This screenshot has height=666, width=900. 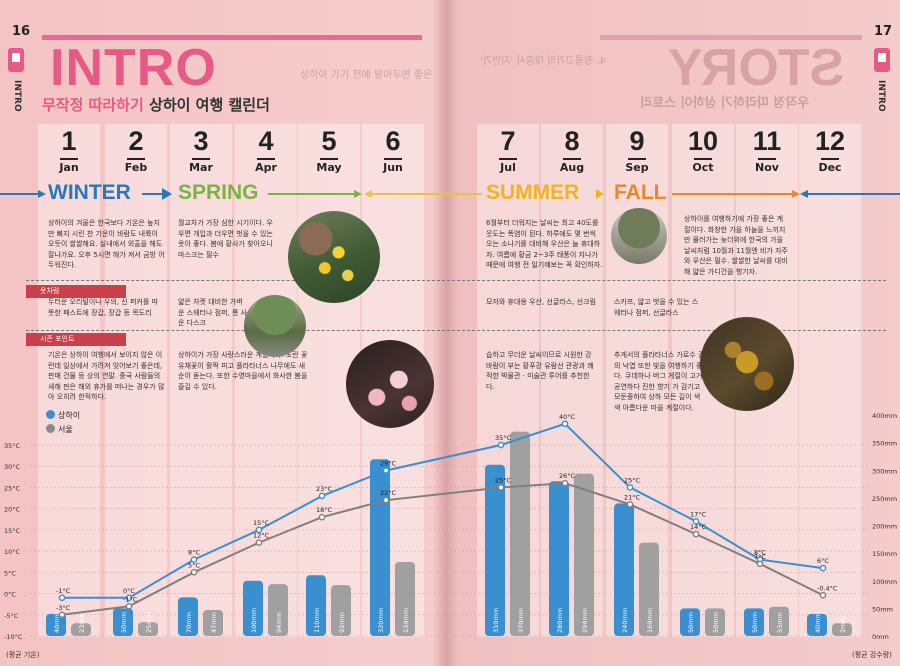 I want to click on month-header-nov: 11 Nov, so click(x=767, y=150).